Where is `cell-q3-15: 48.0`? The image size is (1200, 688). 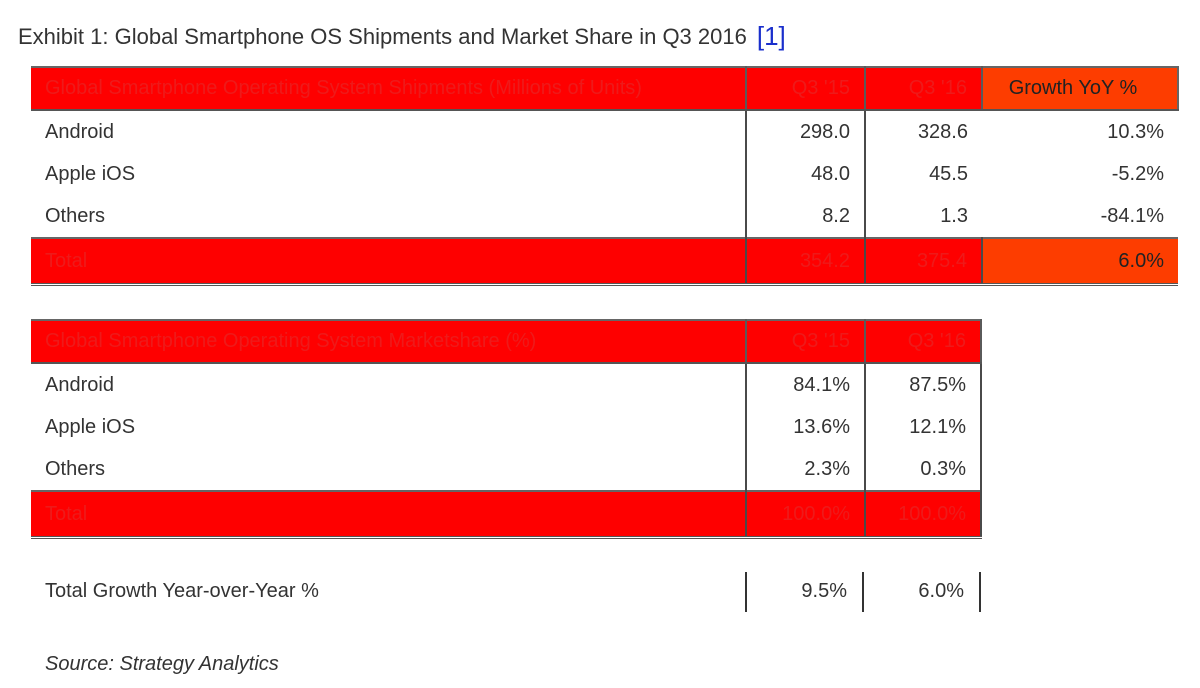
cell-q3-15: 48.0 is located at coordinates (806, 174).